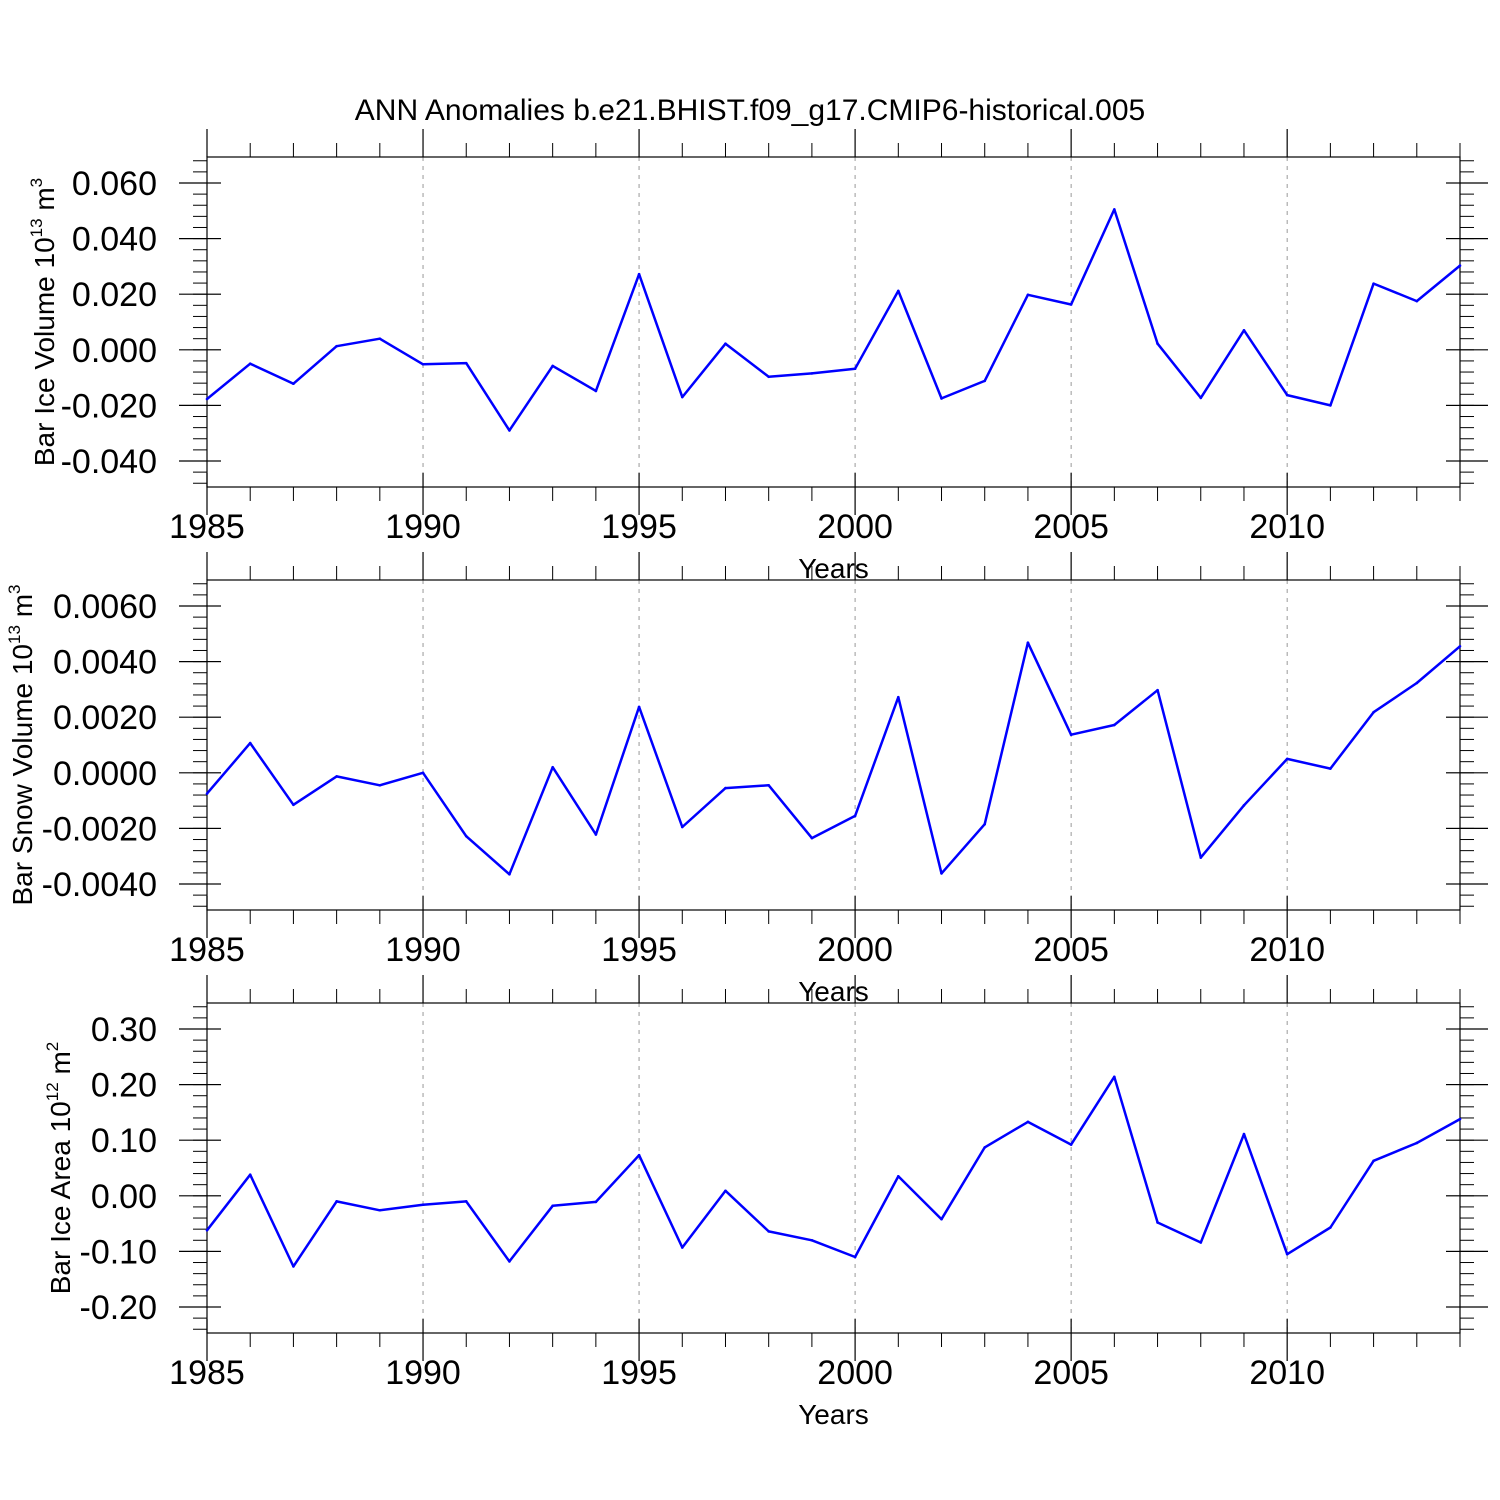  I want to click on y-tick-label: 0.0000, so click(105, 774).